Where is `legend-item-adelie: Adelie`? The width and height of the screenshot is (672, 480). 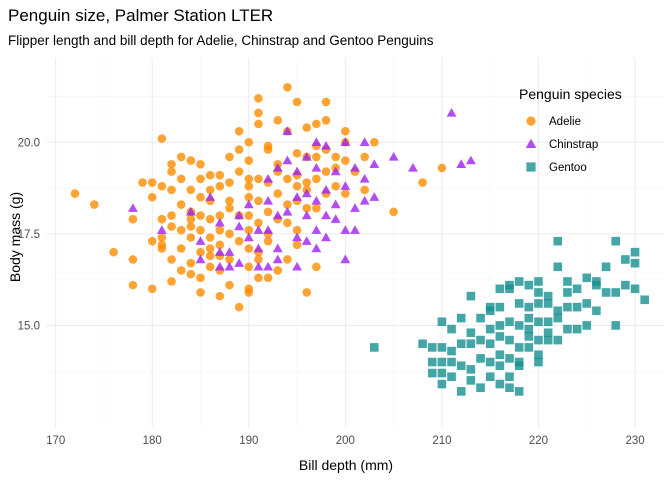 legend-item-adelie: Adelie is located at coordinates (553, 122).